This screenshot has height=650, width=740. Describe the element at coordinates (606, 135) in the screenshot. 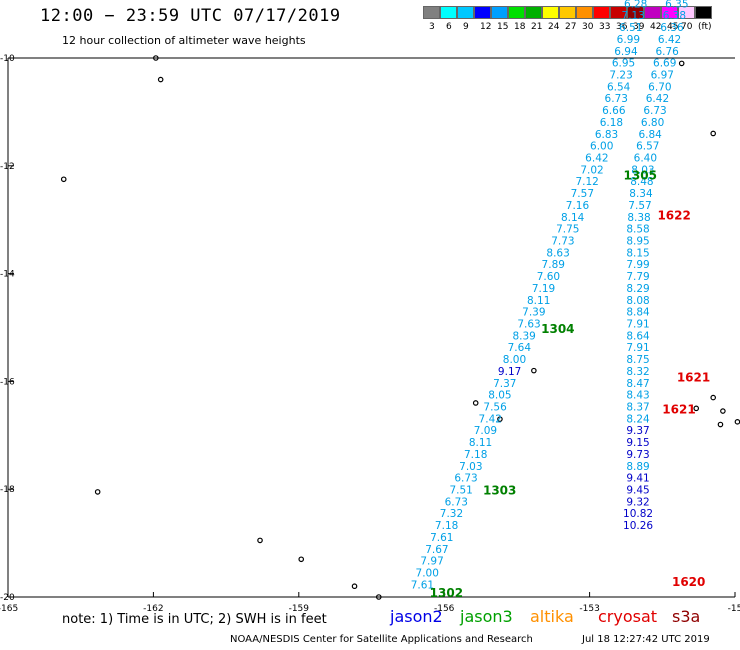

I see `wave-height-value: 6.83` at that location.